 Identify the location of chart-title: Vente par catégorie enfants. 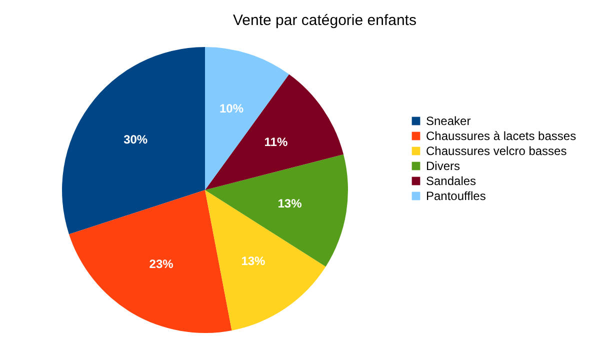
(324, 20).